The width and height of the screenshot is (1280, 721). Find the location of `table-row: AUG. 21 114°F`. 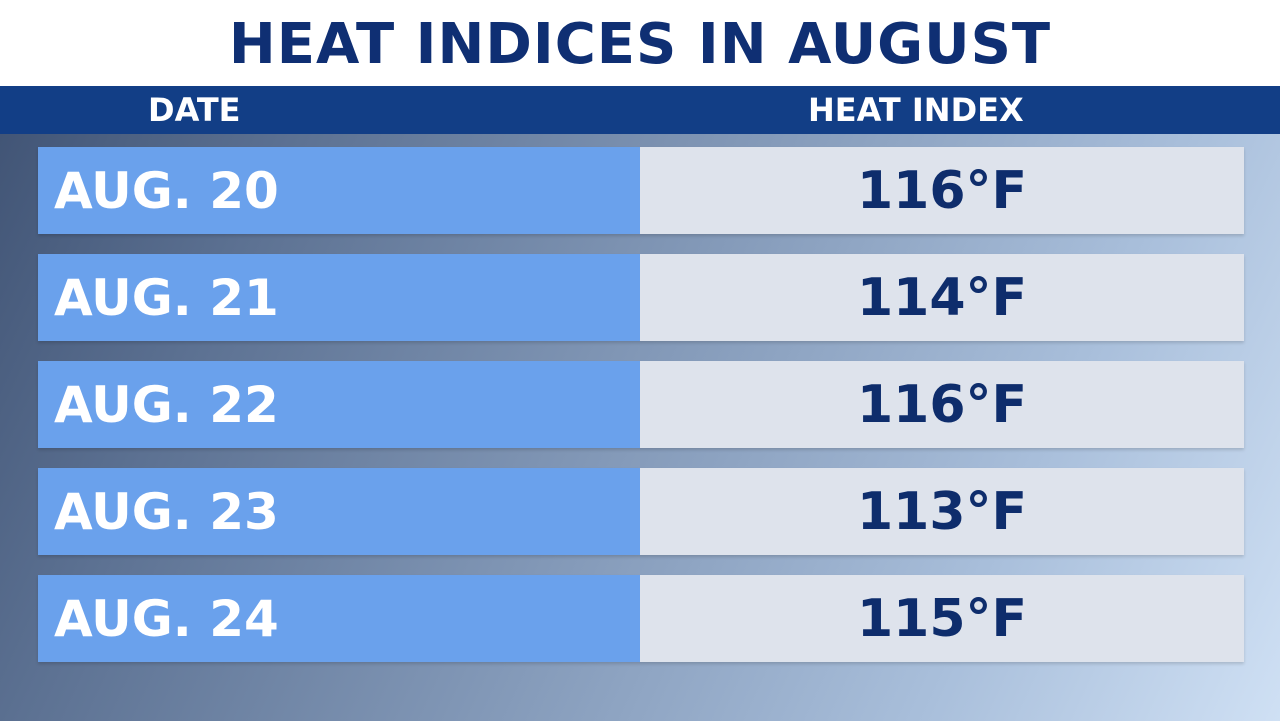

table-row: AUG. 21 114°F is located at coordinates (641, 297).